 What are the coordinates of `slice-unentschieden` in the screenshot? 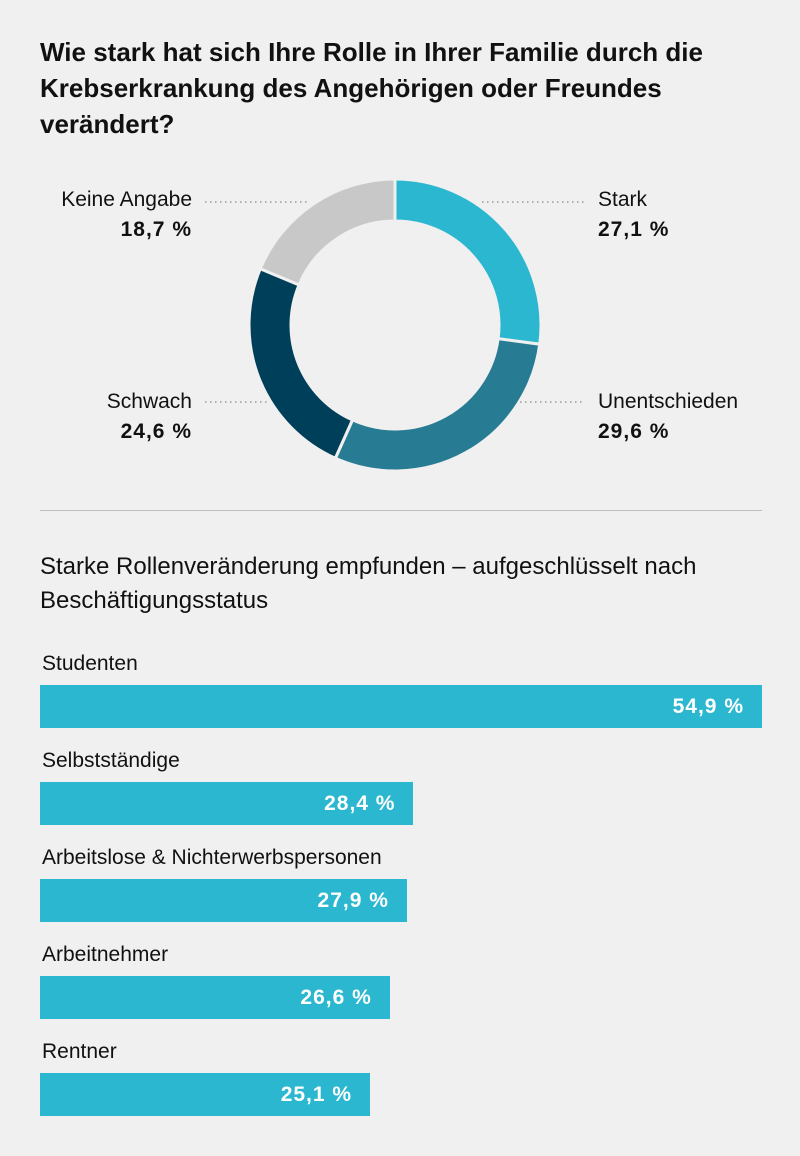 It's located at (437, 404).